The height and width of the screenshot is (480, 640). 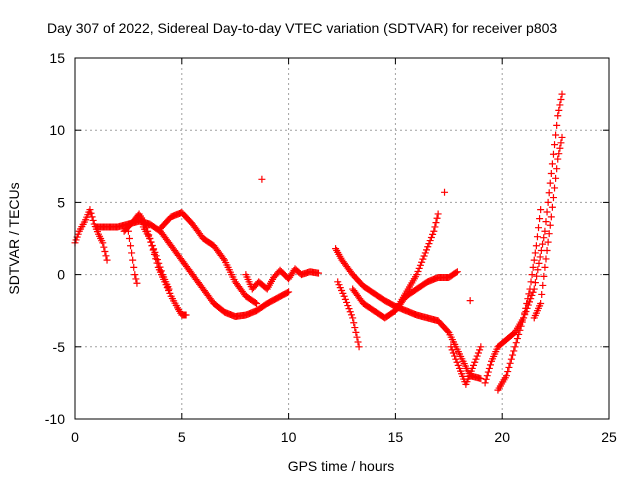 I want to click on series-track-g, so click(x=282, y=279).